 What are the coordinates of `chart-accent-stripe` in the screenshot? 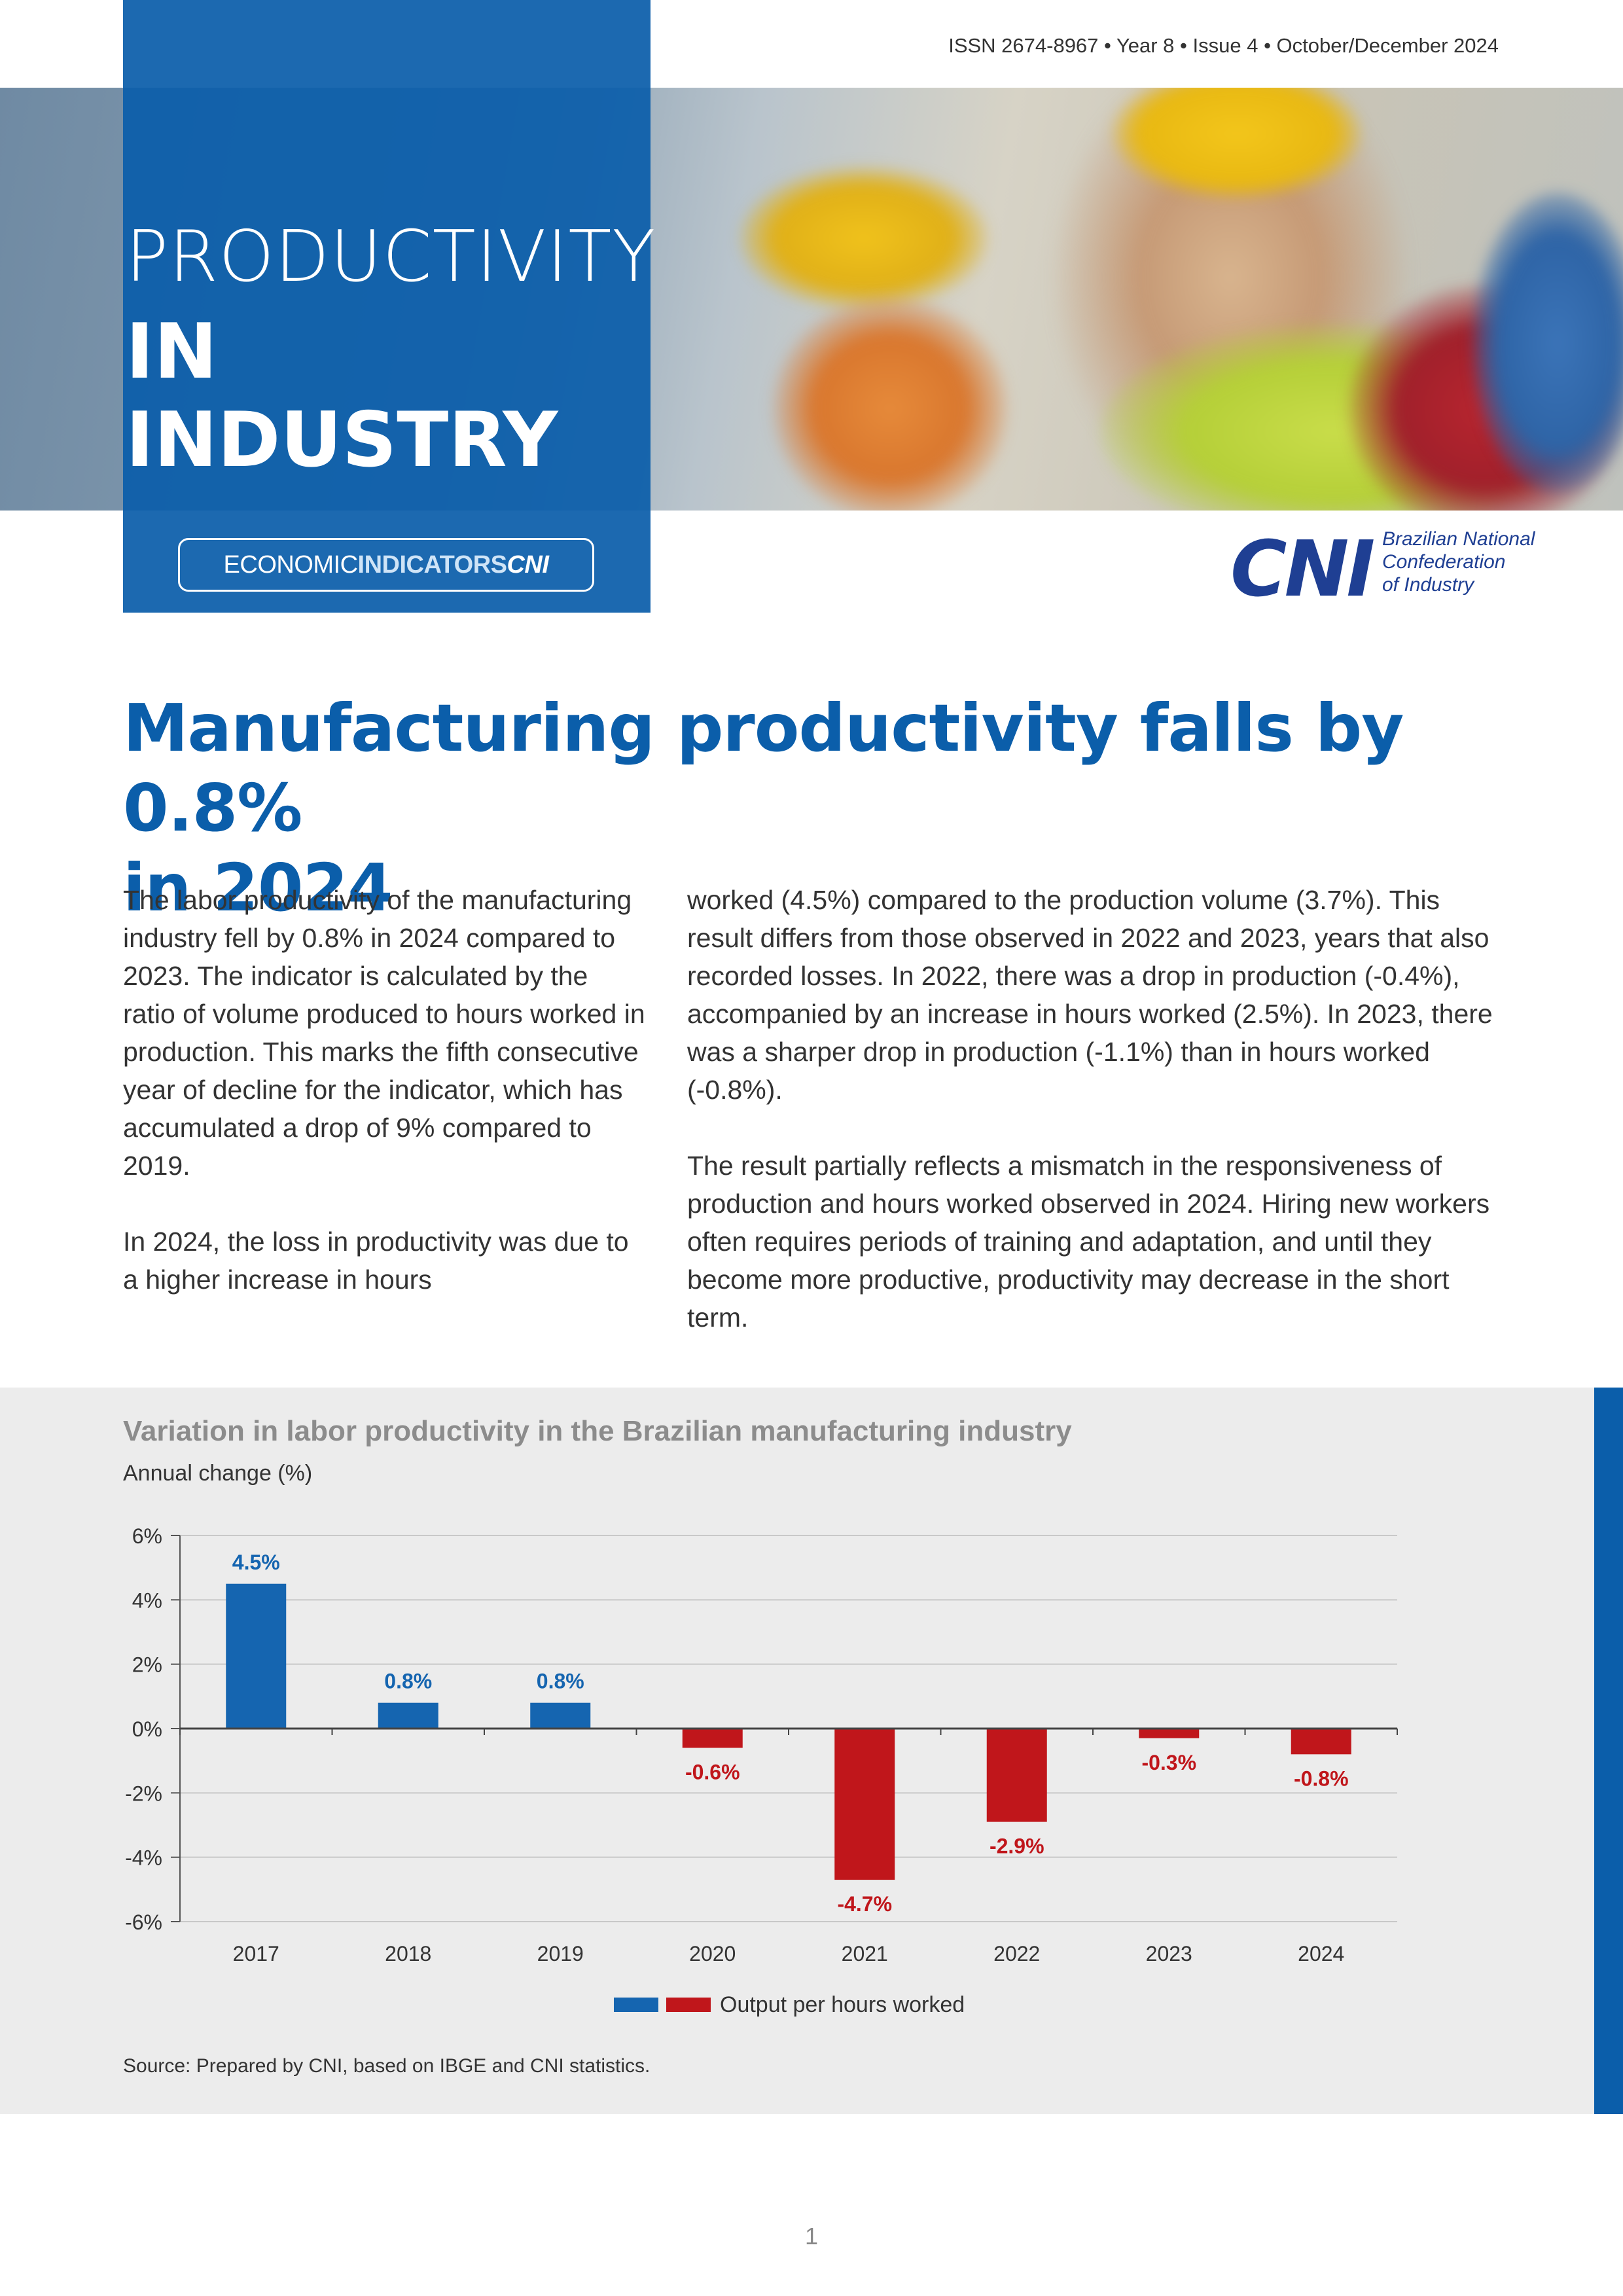 It's located at (1608, 1751).